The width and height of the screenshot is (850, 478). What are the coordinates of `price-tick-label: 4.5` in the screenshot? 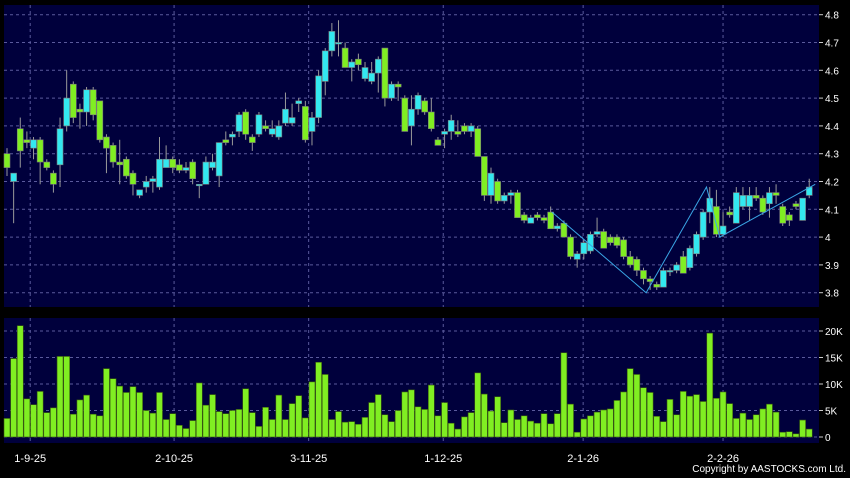 It's located at (832, 99).